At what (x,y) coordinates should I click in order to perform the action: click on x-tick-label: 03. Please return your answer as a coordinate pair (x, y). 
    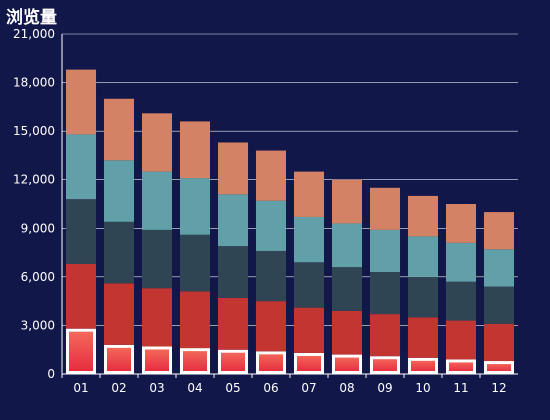
    Looking at the image, I should click on (156, 388).